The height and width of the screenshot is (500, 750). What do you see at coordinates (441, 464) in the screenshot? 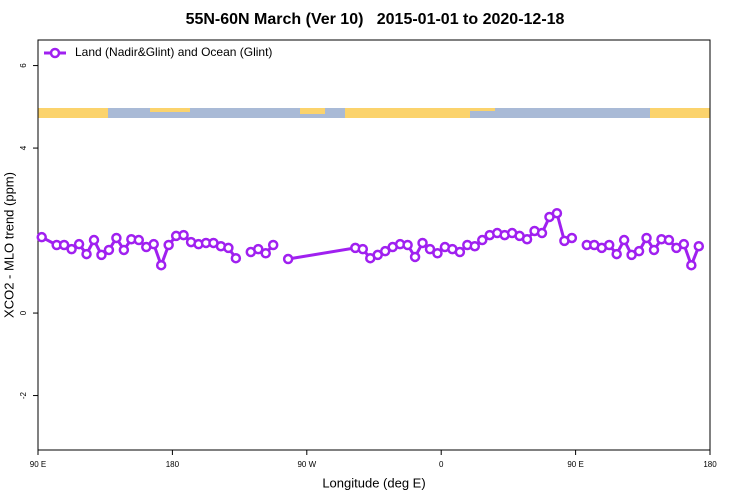
I see `x-tick-label: 0` at bounding box center [441, 464].